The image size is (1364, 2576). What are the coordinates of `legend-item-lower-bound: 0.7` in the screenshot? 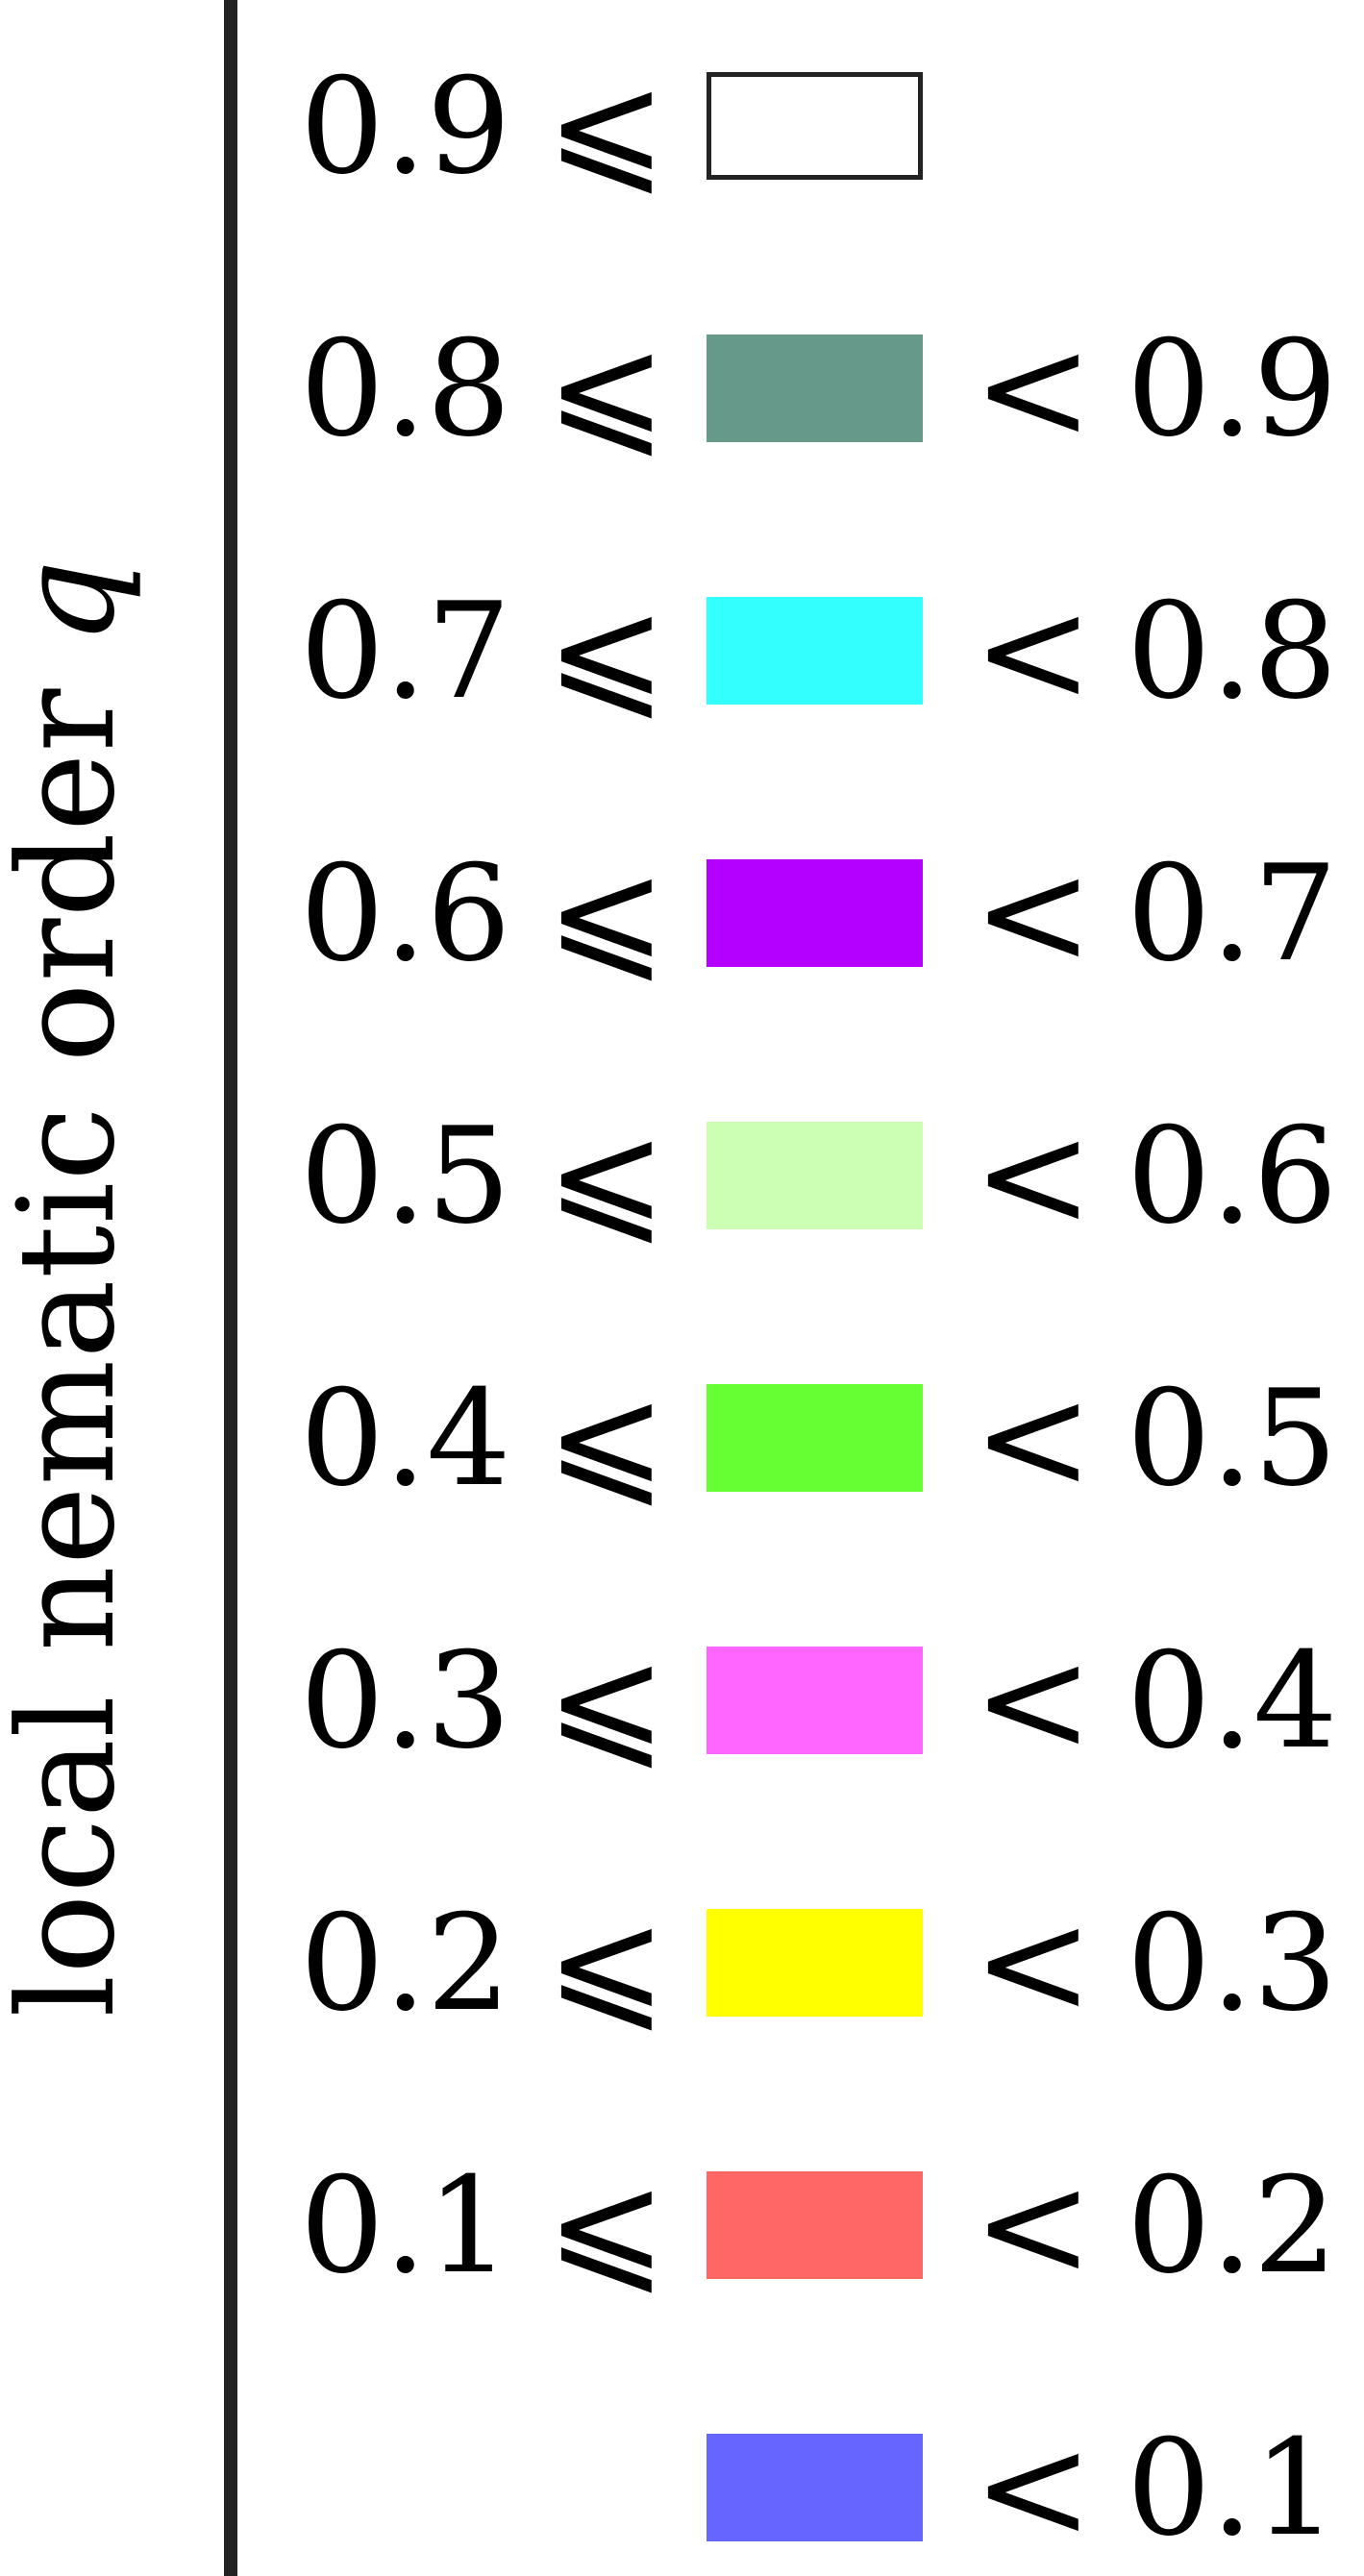 It's located at (405, 651).